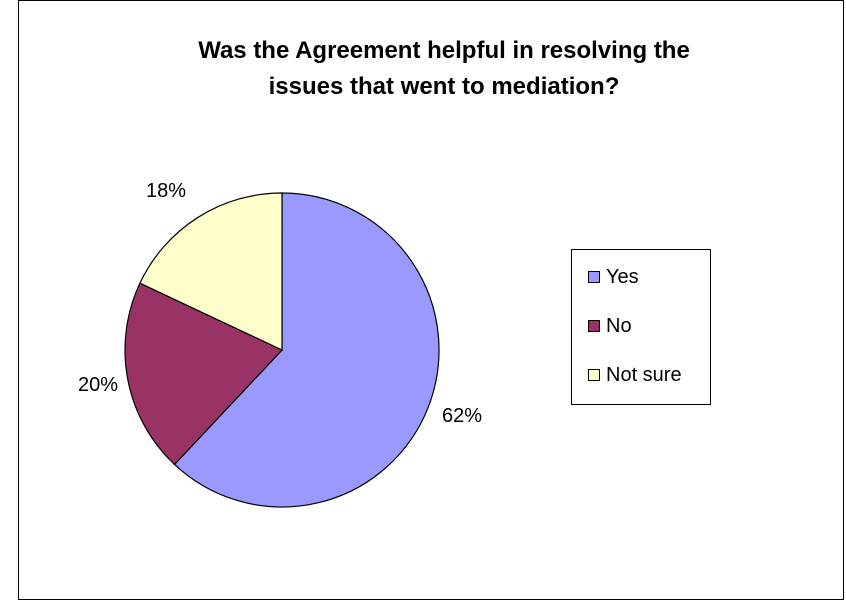 The image size is (846, 600). I want to click on legend-item-not-sure: Not sure, so click(635, 375).